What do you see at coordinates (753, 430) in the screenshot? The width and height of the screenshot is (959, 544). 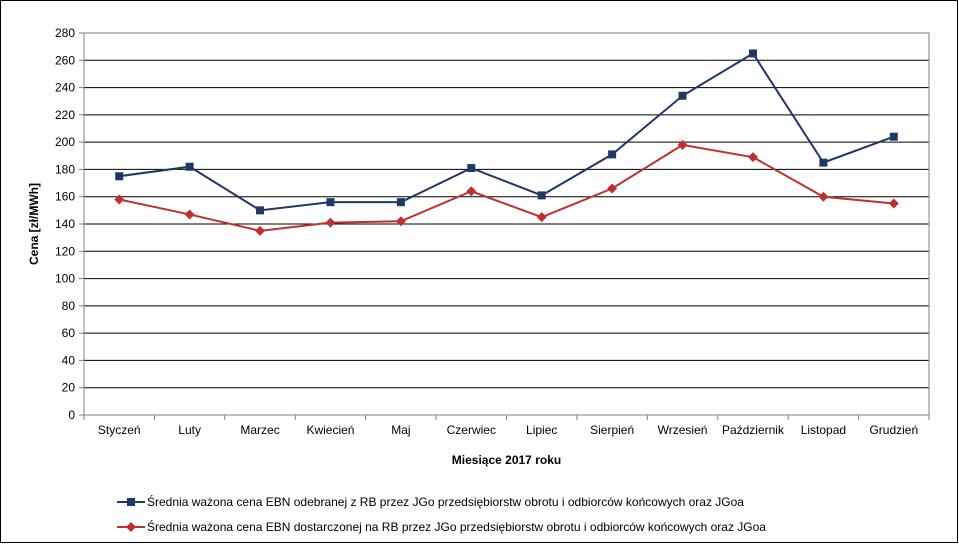 I see `x-tick-label: Październik` at bounding box center [753, 430].